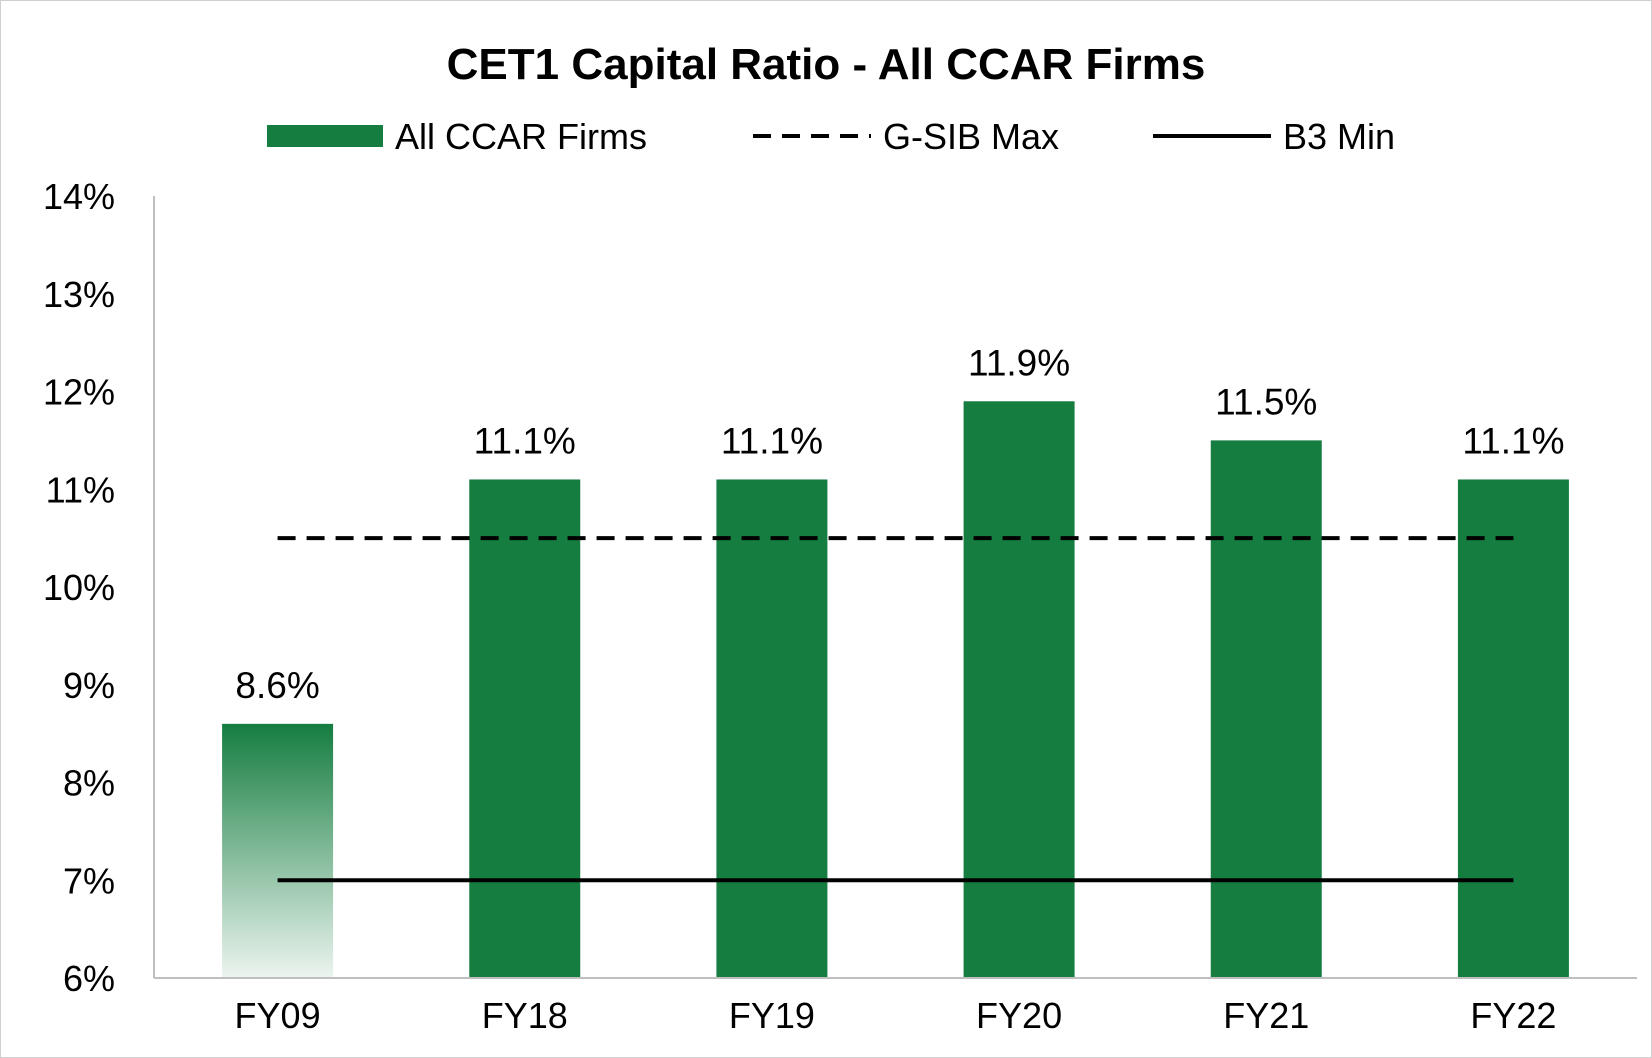 The image size is (1652, 1058). Describe the element at coordinates (1019, 689) in the screenshot. I see `bar-fy20` at that location.